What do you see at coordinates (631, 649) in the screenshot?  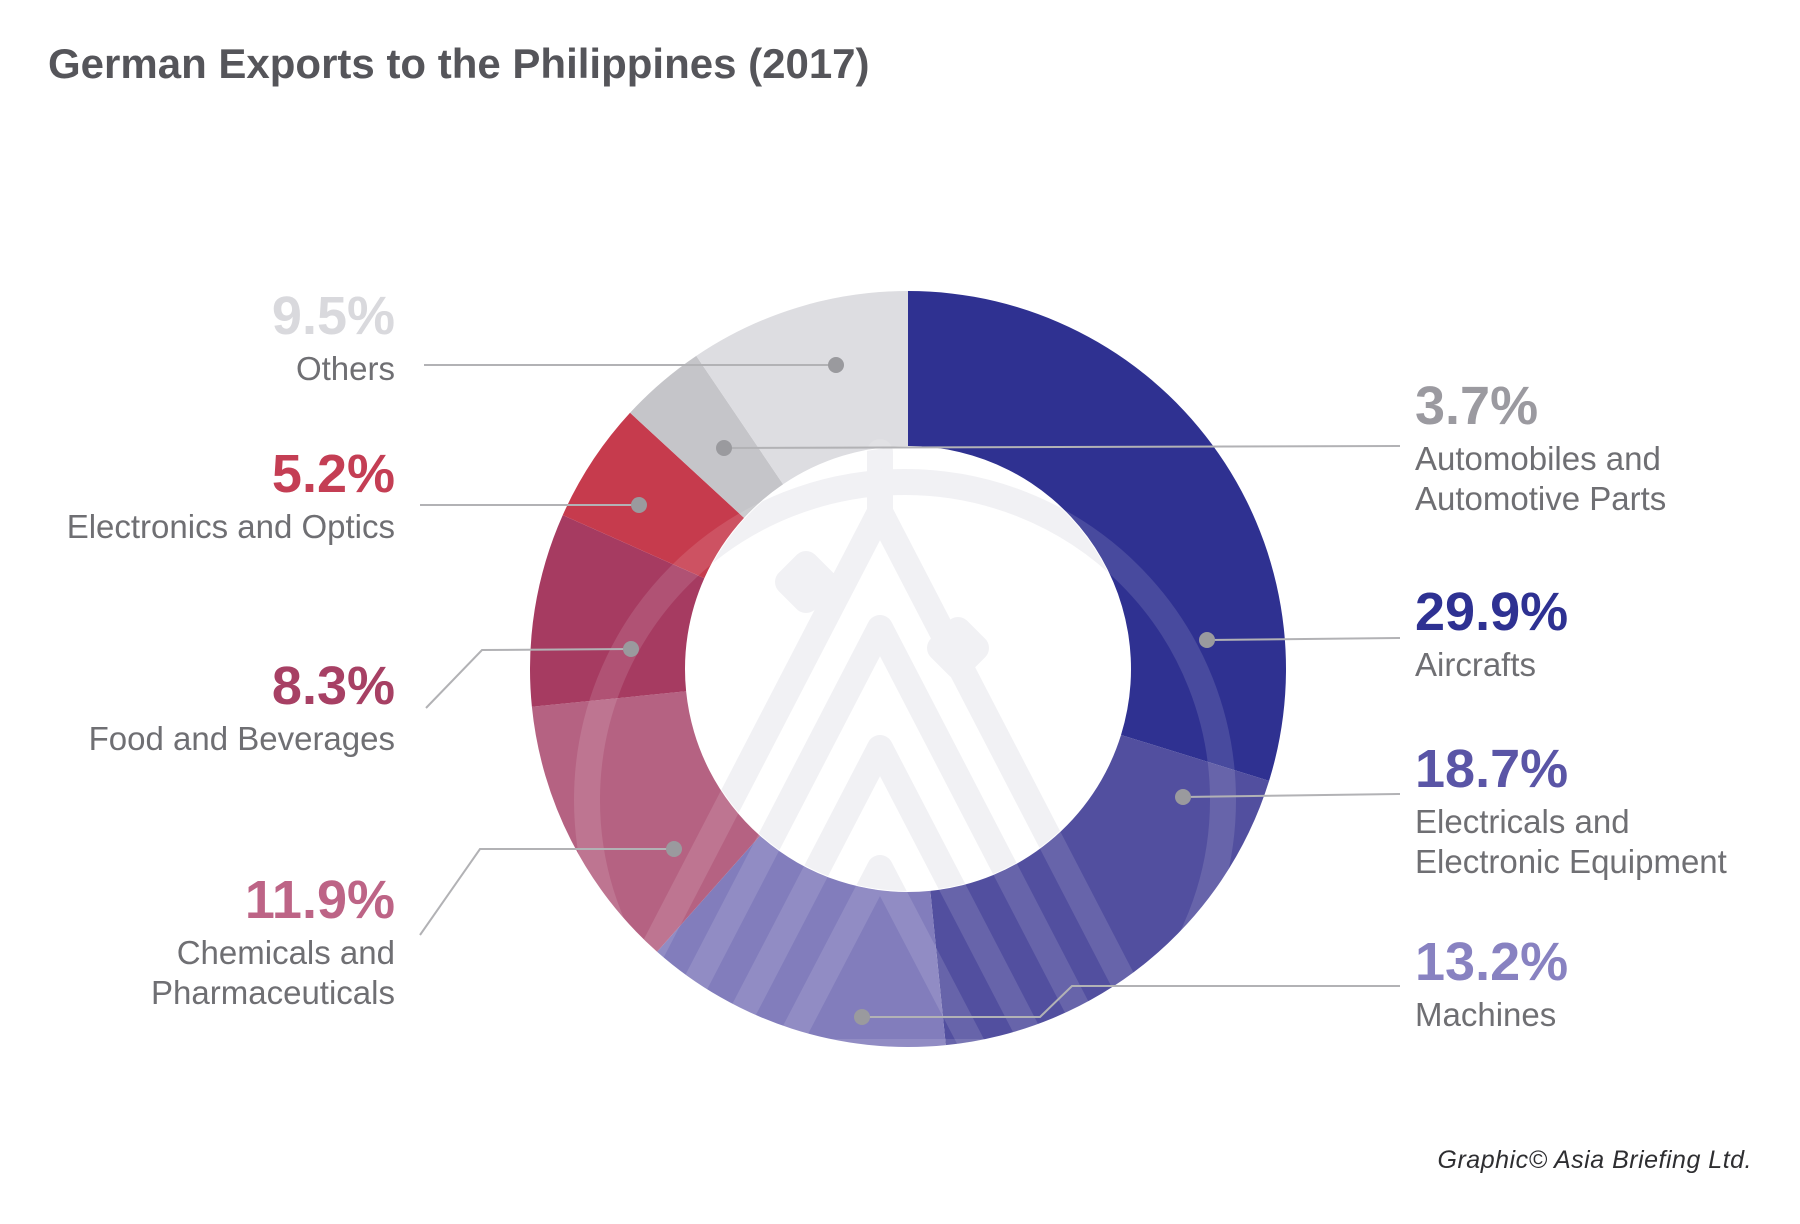 I see `leader-dot-food` at bounding box center [631, 649].